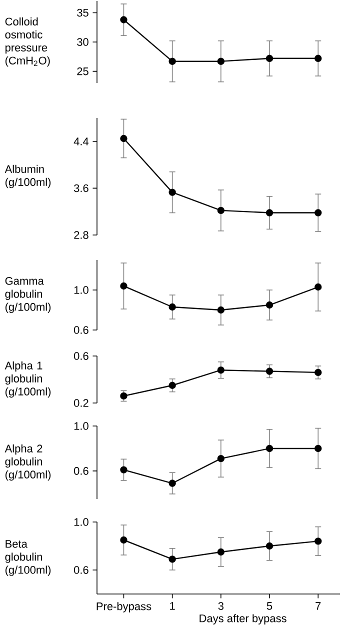 The width and height of the screenshot is (345, 634). Describe the element at coordinates (81, 403) in the screenshot. I see `y-tick-label: 0.2` at that location.